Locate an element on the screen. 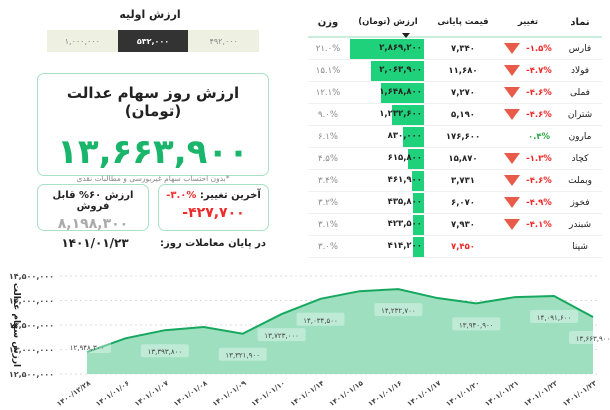 Image resolution: width=610 pixels, height=410 pixels. table-row: شپنا ۷,۴۵۰ ۴۱۴,۲۰۰ ۳.۰% is located at coordinates (455, 247).